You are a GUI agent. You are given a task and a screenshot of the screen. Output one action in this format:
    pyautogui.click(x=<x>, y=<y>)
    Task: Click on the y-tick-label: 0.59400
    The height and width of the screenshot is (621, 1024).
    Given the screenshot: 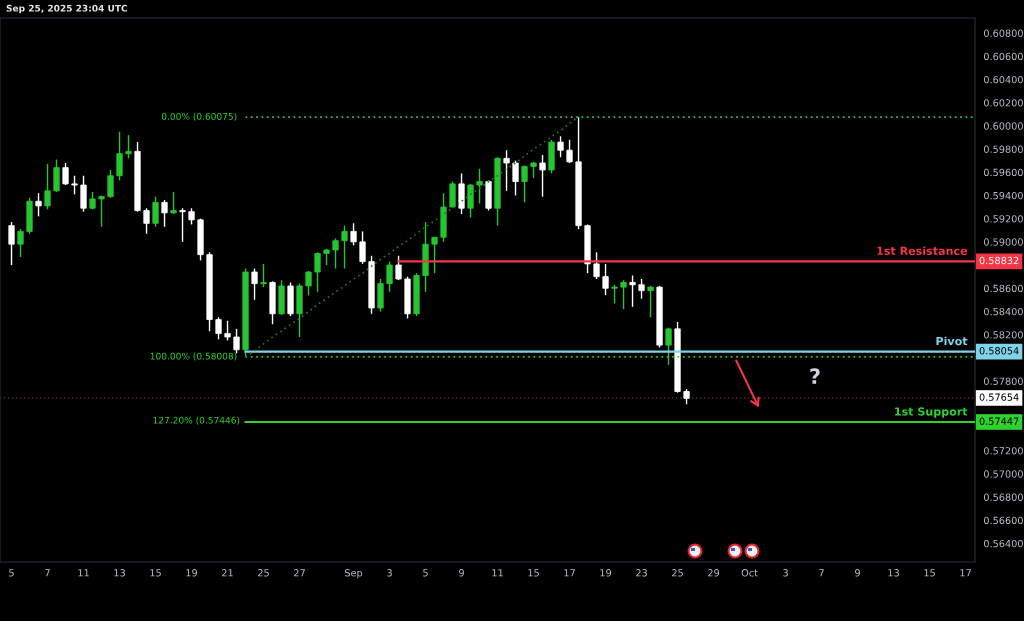 What is the action you would take?
    pyautogui.click(x=1003, y=195)
    